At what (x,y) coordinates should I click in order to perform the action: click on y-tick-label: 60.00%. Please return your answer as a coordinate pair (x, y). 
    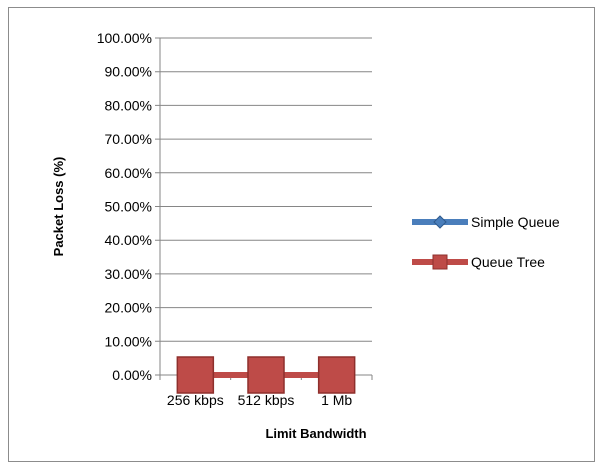
    Looking at the image, I should click on (128, 173).